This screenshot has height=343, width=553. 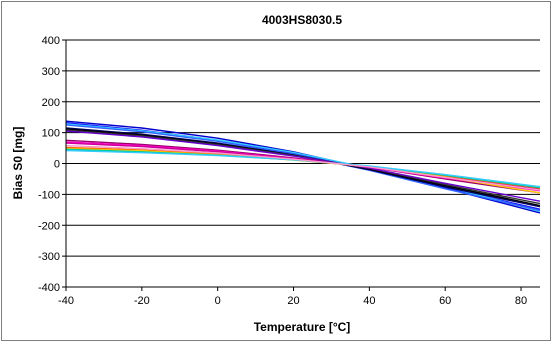 I want to click on chart-title: 4003HS8030.5, so click(x=302, y=20).